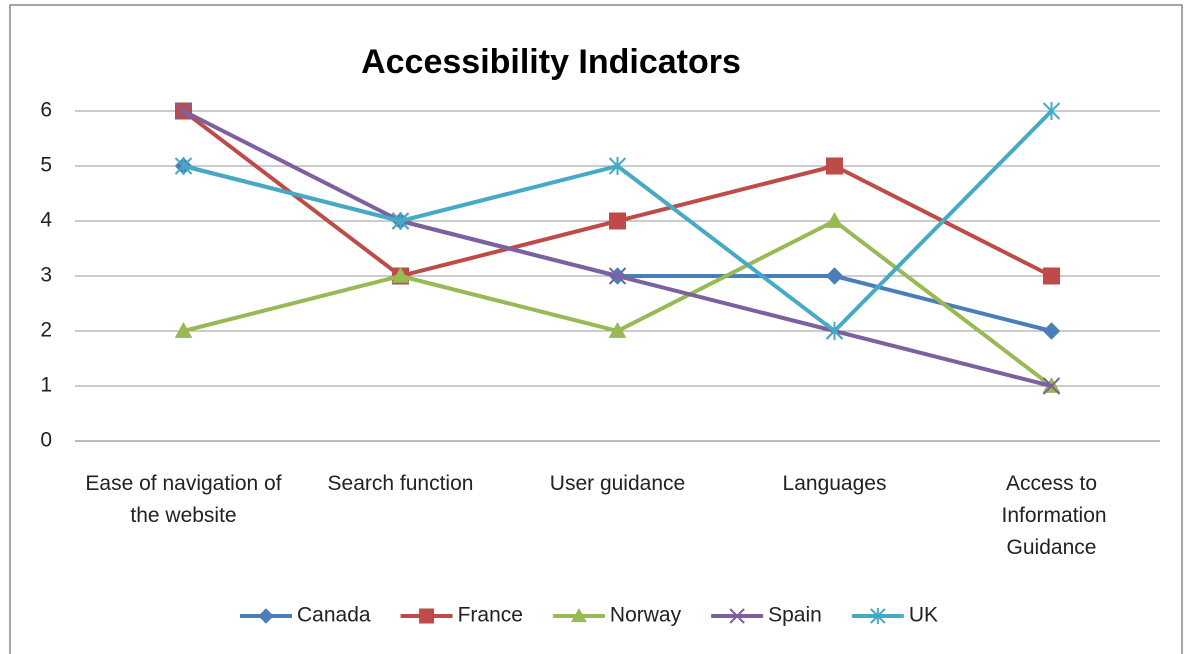  Describe the element at coordinates (46, 440) in the screenshot. I see `y-tick-label: 0` at that location.